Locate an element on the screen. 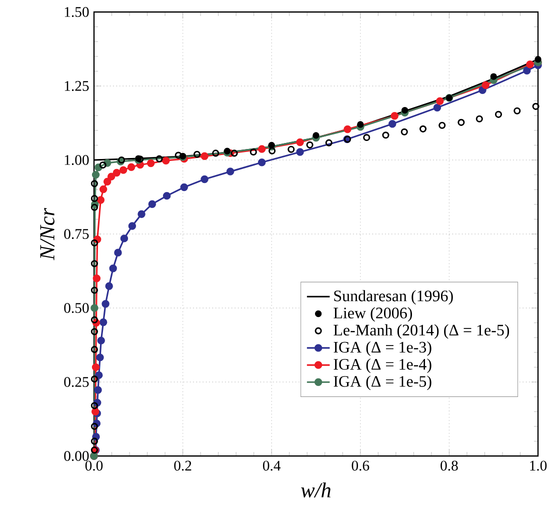 The image size is (555, 522). legend-label: IGA (Δ = 1e-4) is located at coordinates (383, 365).